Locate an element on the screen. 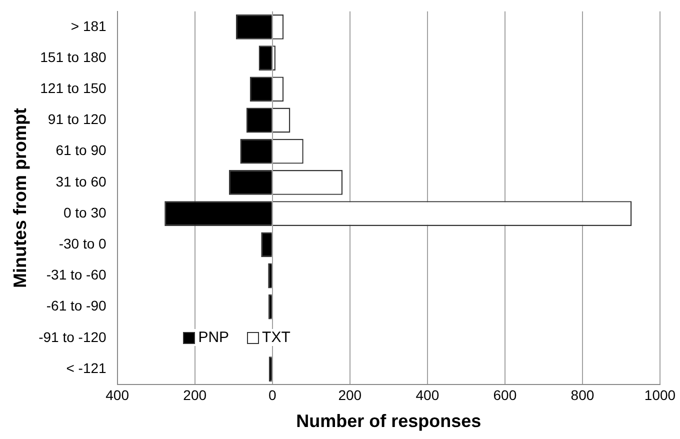 The height and width of the screenshot is (439, 680). y-tick-label: 0 to 30 is located at coordinates (85, 212).